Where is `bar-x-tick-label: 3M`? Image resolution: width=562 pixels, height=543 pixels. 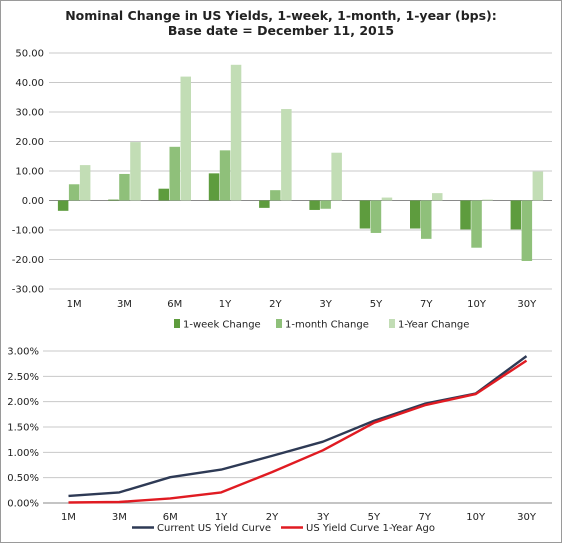
bar-x-tick-label: 3M is located at coordinates (124, 304).